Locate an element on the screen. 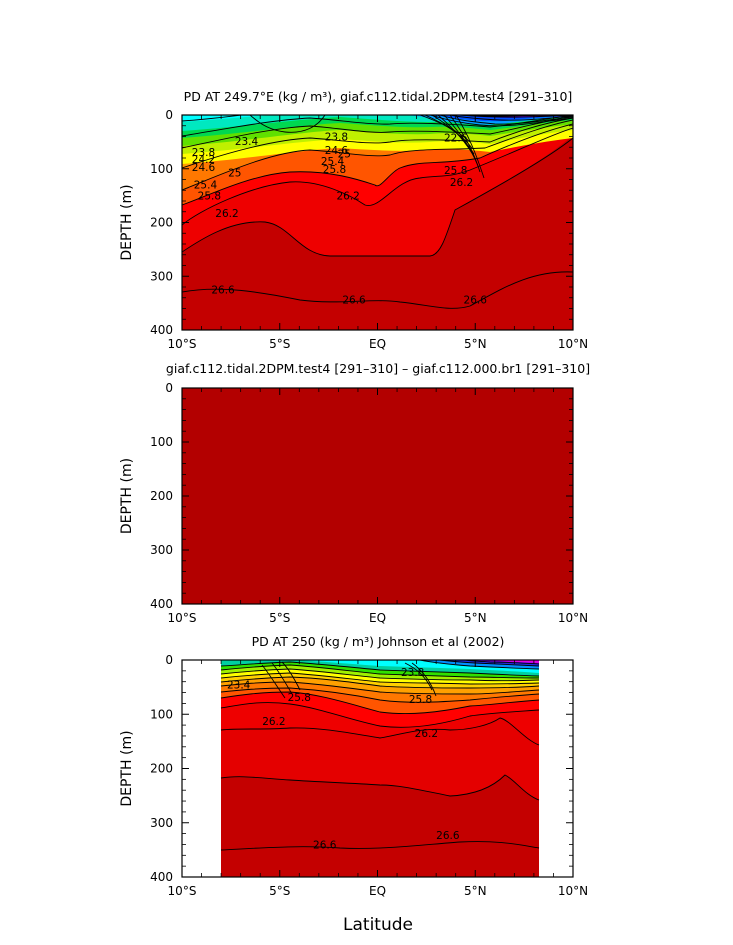  panel-1-contour-lines is located at coordinates (377, 212).